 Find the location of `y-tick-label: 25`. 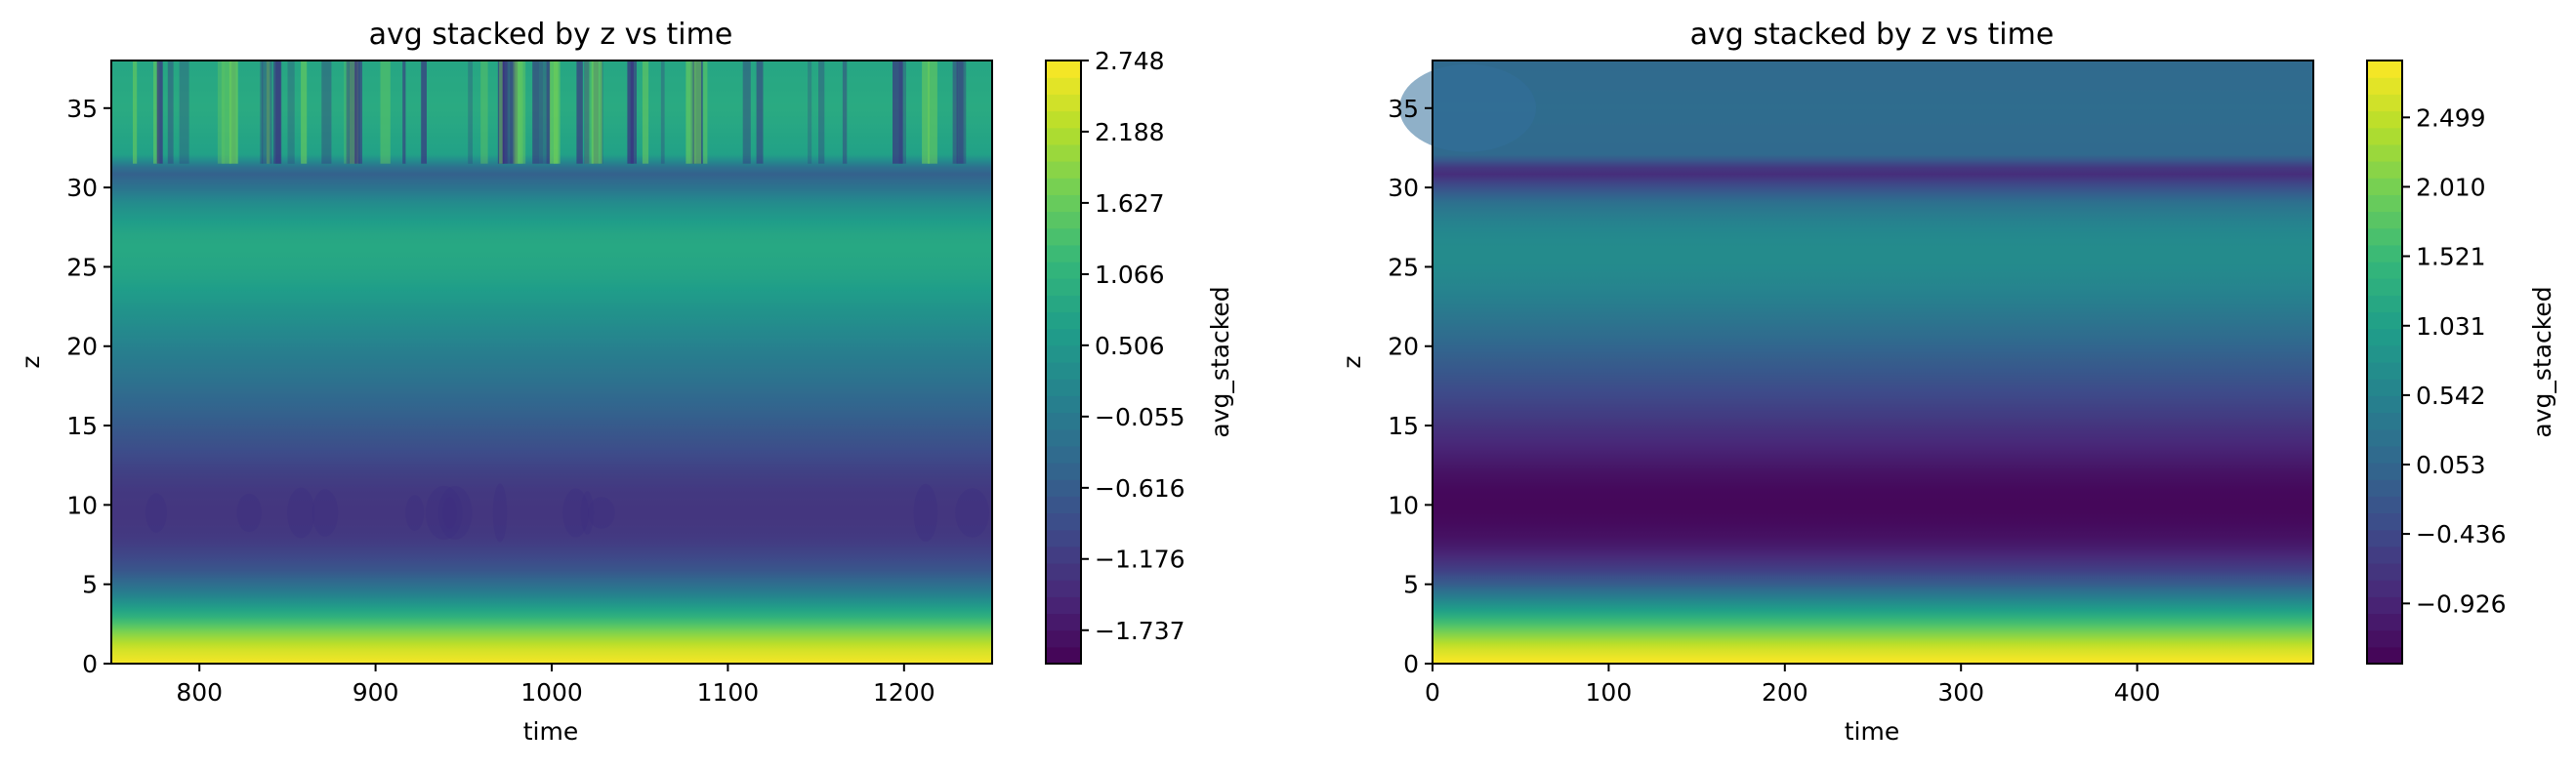

y-tick-label: 25 is located at coordinates (82, 267).